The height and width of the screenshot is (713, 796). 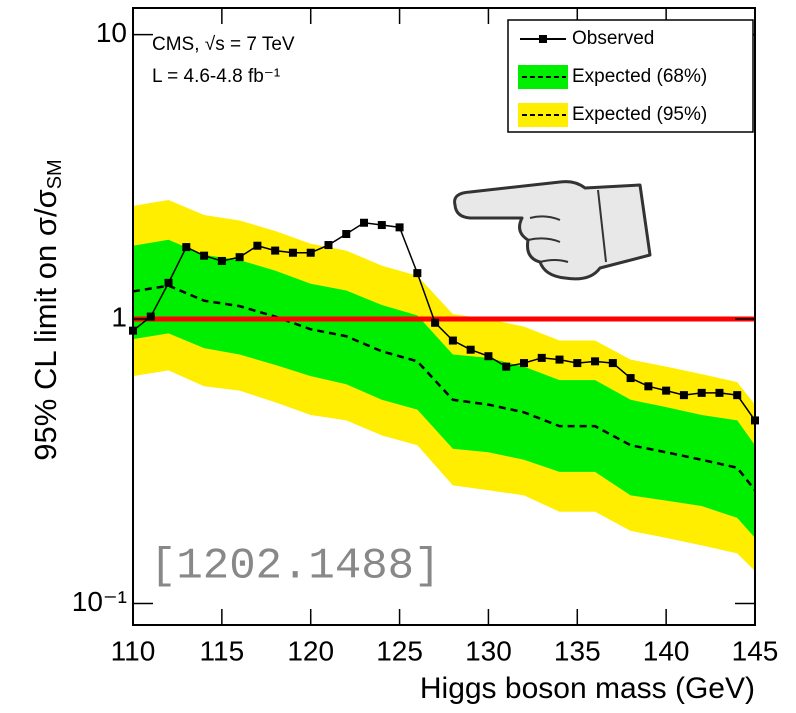 What do you see at coordinates (295, 567) in the screenshot?
I see `reference-annotation: [1202.1488]` at bounding box center [295, 567].